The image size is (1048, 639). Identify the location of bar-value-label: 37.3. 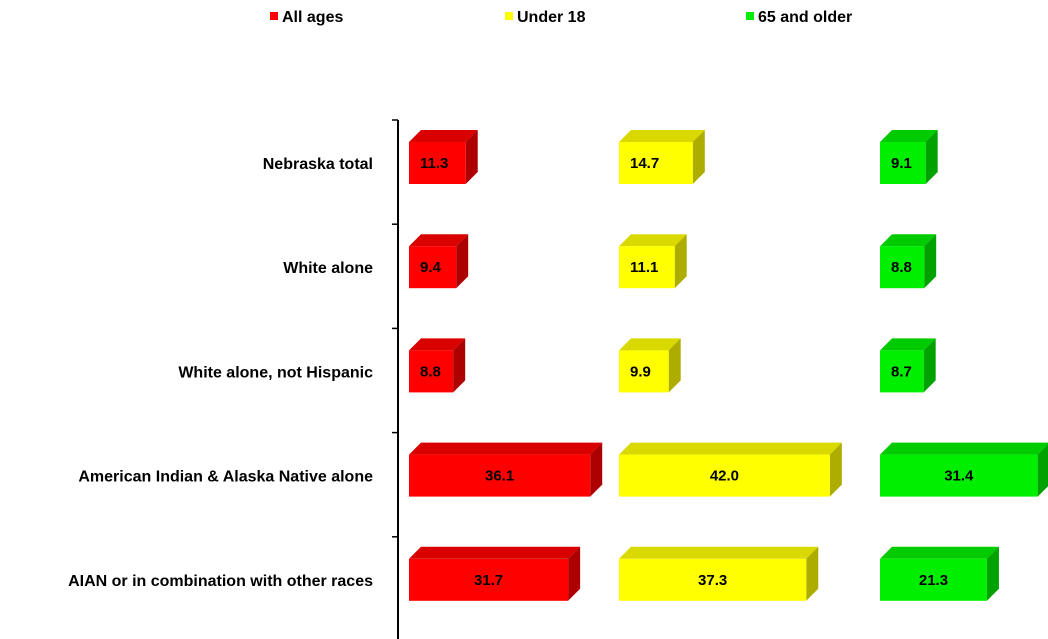
(712, 580).